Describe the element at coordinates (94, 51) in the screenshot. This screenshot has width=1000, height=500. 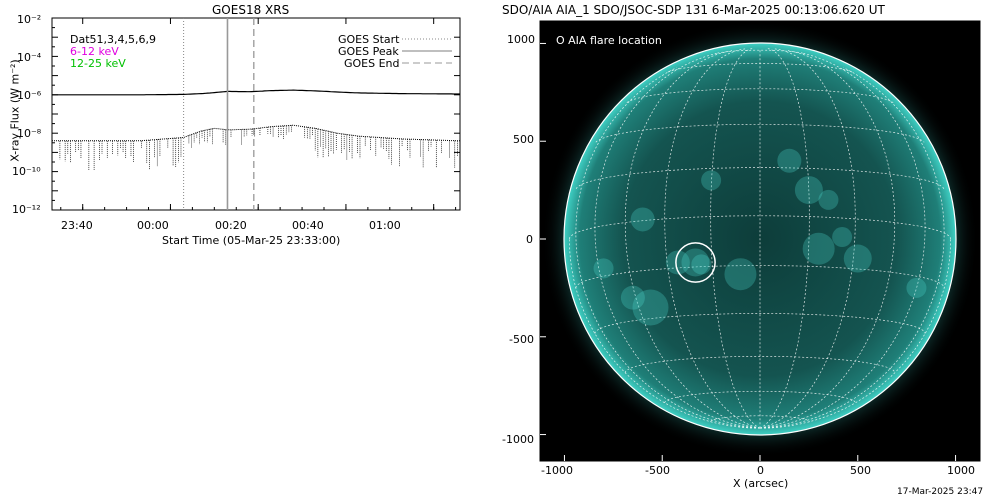
I see `goes-legend-low-energy: 6-12 keV` at that location.